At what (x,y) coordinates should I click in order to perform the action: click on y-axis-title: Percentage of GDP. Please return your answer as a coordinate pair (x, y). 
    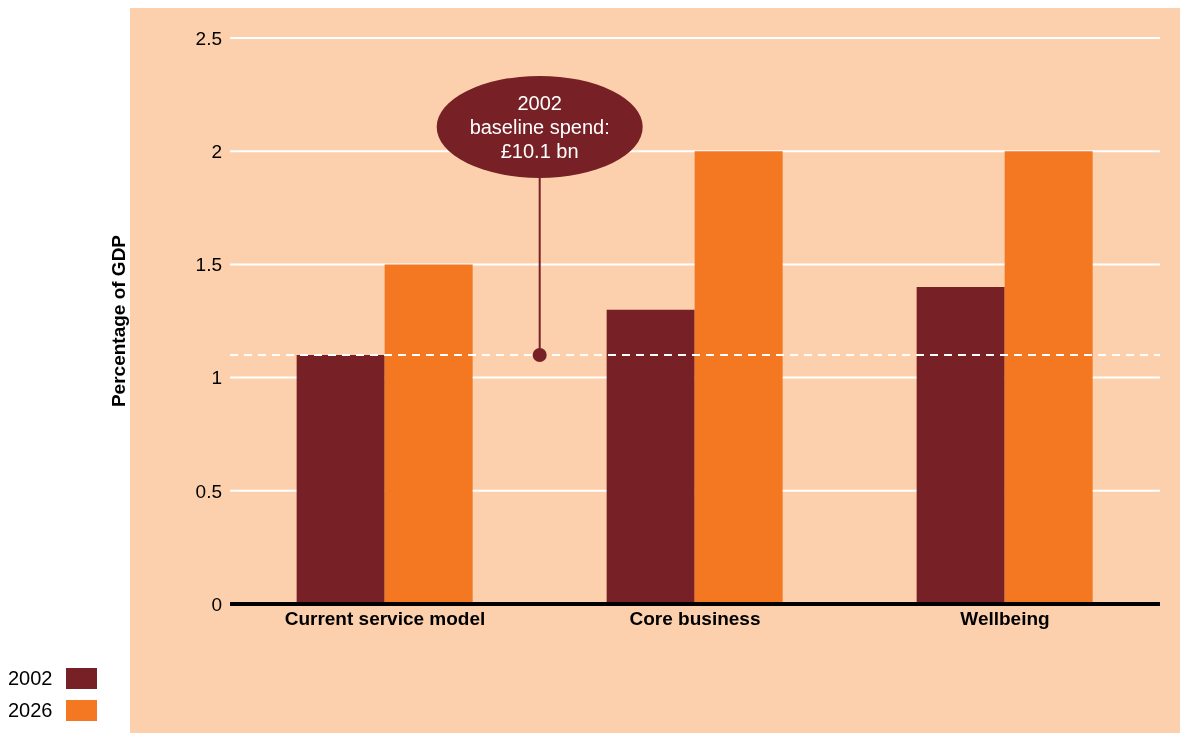
    Looking at the image, I should click on (118, 321).